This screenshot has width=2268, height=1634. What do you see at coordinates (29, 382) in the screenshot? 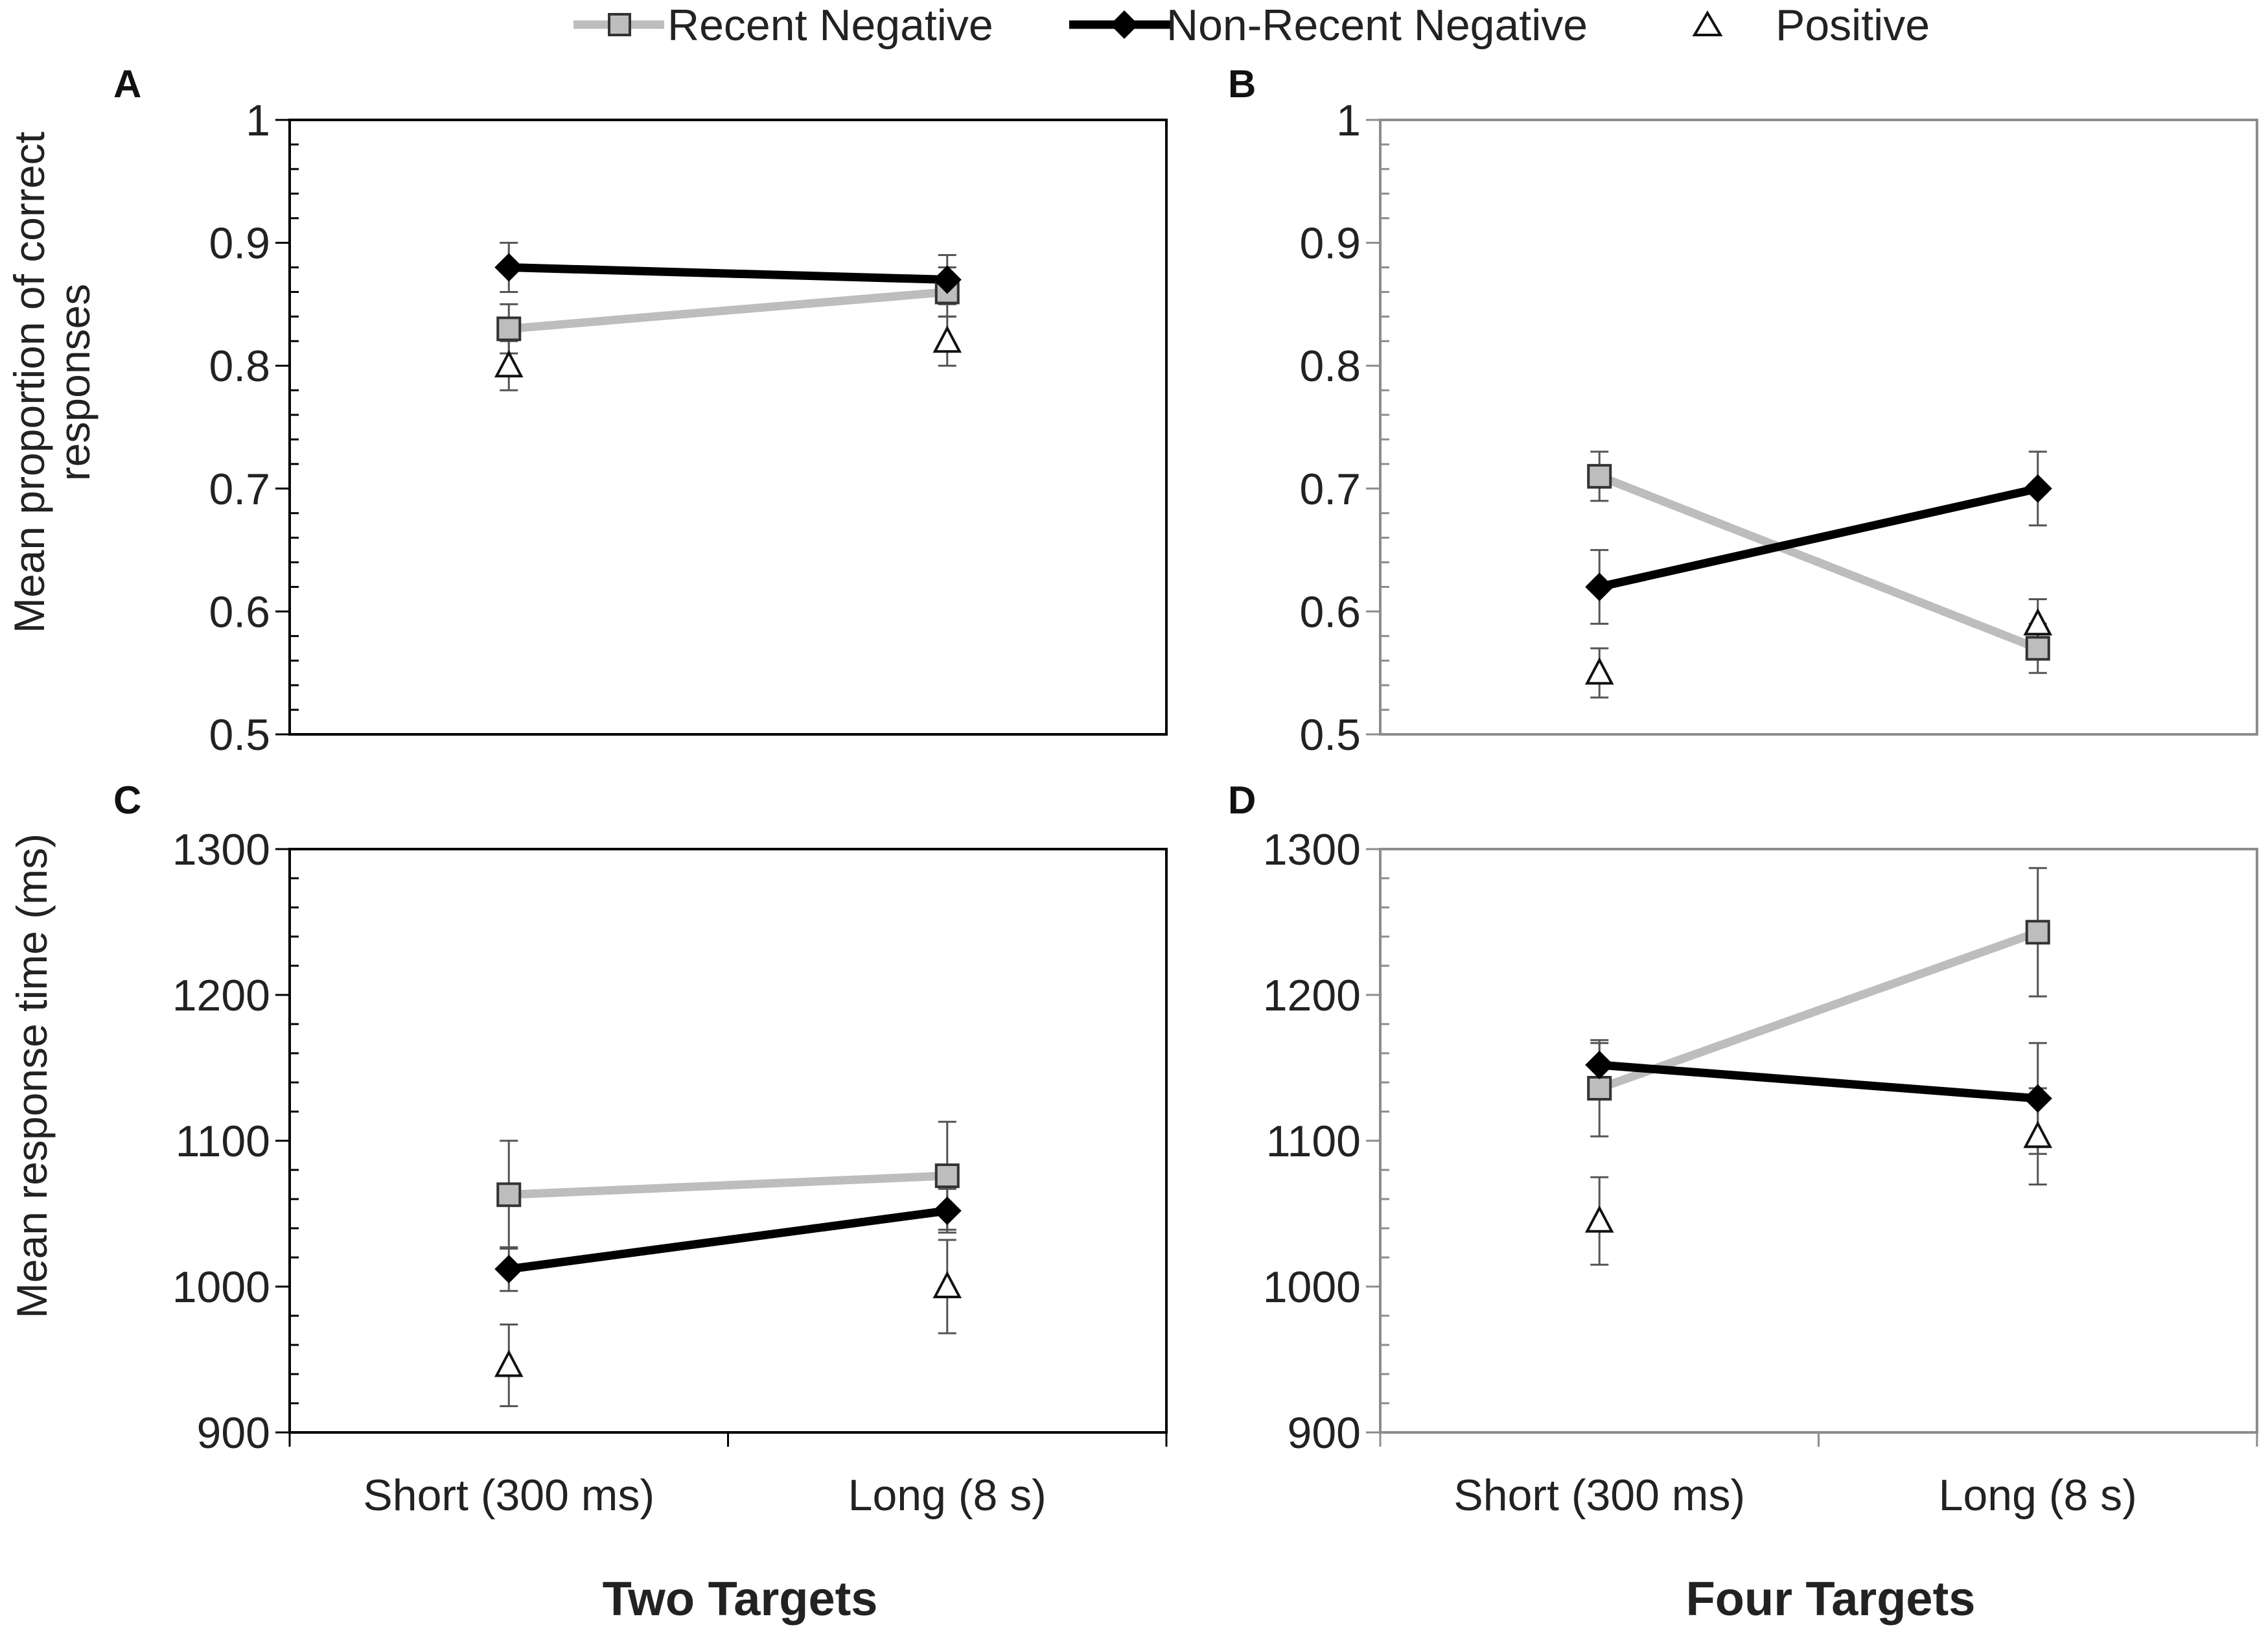
I see `y-axis-title-accuracy-line1: Mean proportion of correct` at bounding box center [29, 382].